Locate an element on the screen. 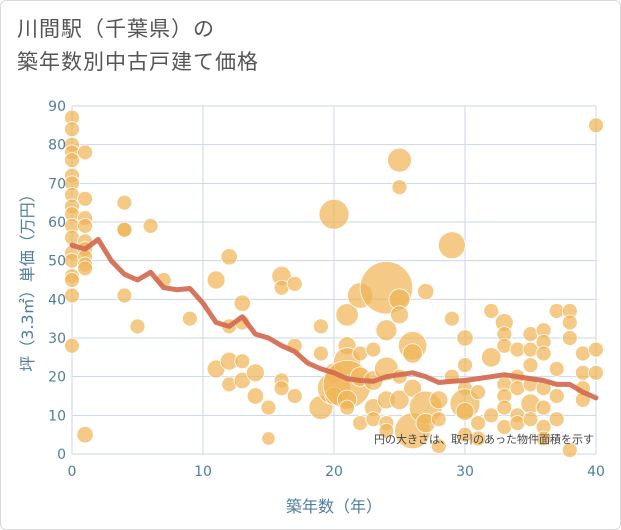 The width and height of the screenshot is (621, 530). y-tick-label-5: 50 is located at coordinates (57, 262).